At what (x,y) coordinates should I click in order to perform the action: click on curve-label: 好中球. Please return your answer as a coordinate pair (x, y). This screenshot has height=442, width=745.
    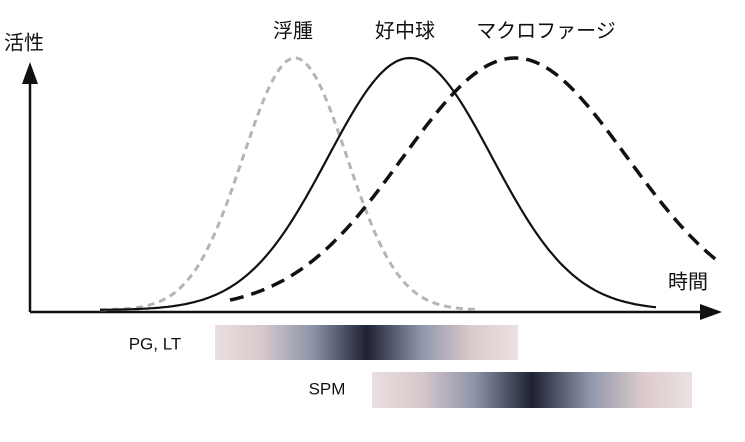
    Looking at the image, I should click on (405, 31).